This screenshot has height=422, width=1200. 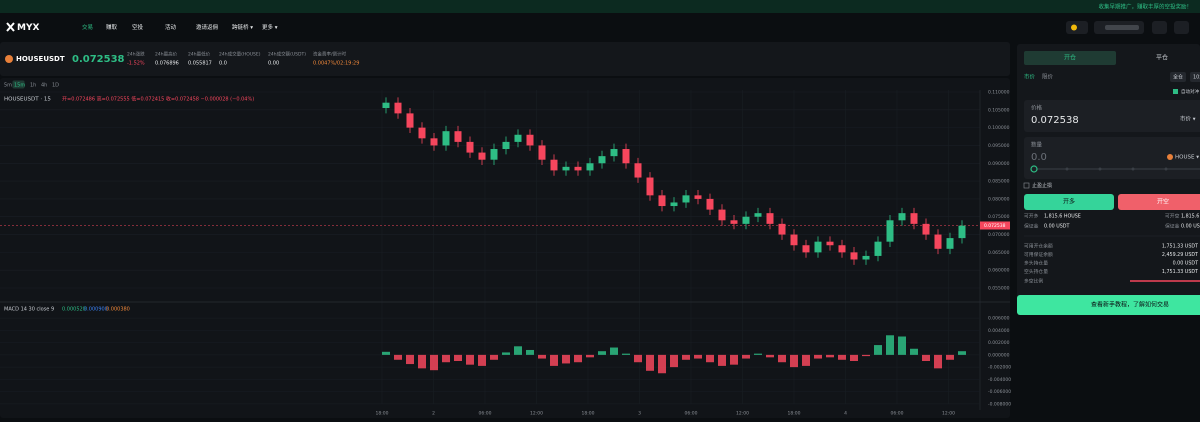 I want to click on x-tick-label: 06:00, so click(x=691, y=414).